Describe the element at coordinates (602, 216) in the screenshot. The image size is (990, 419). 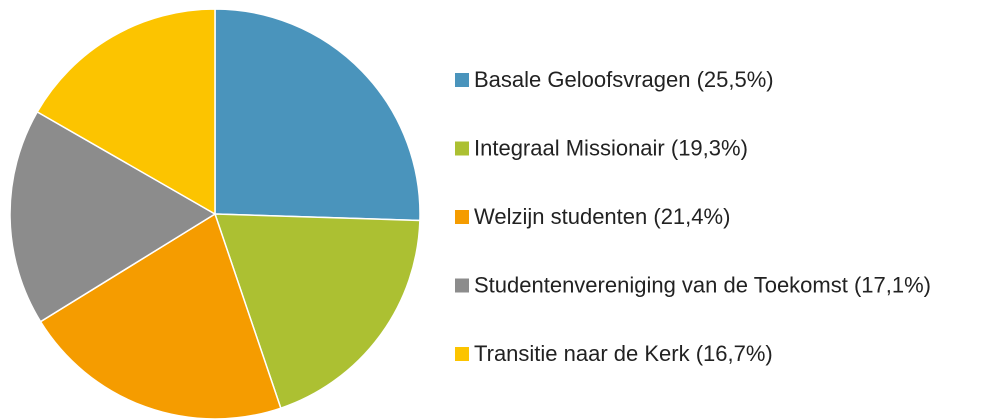
I see `legend-label: Welzijn studenten (21,4%)` at that location.